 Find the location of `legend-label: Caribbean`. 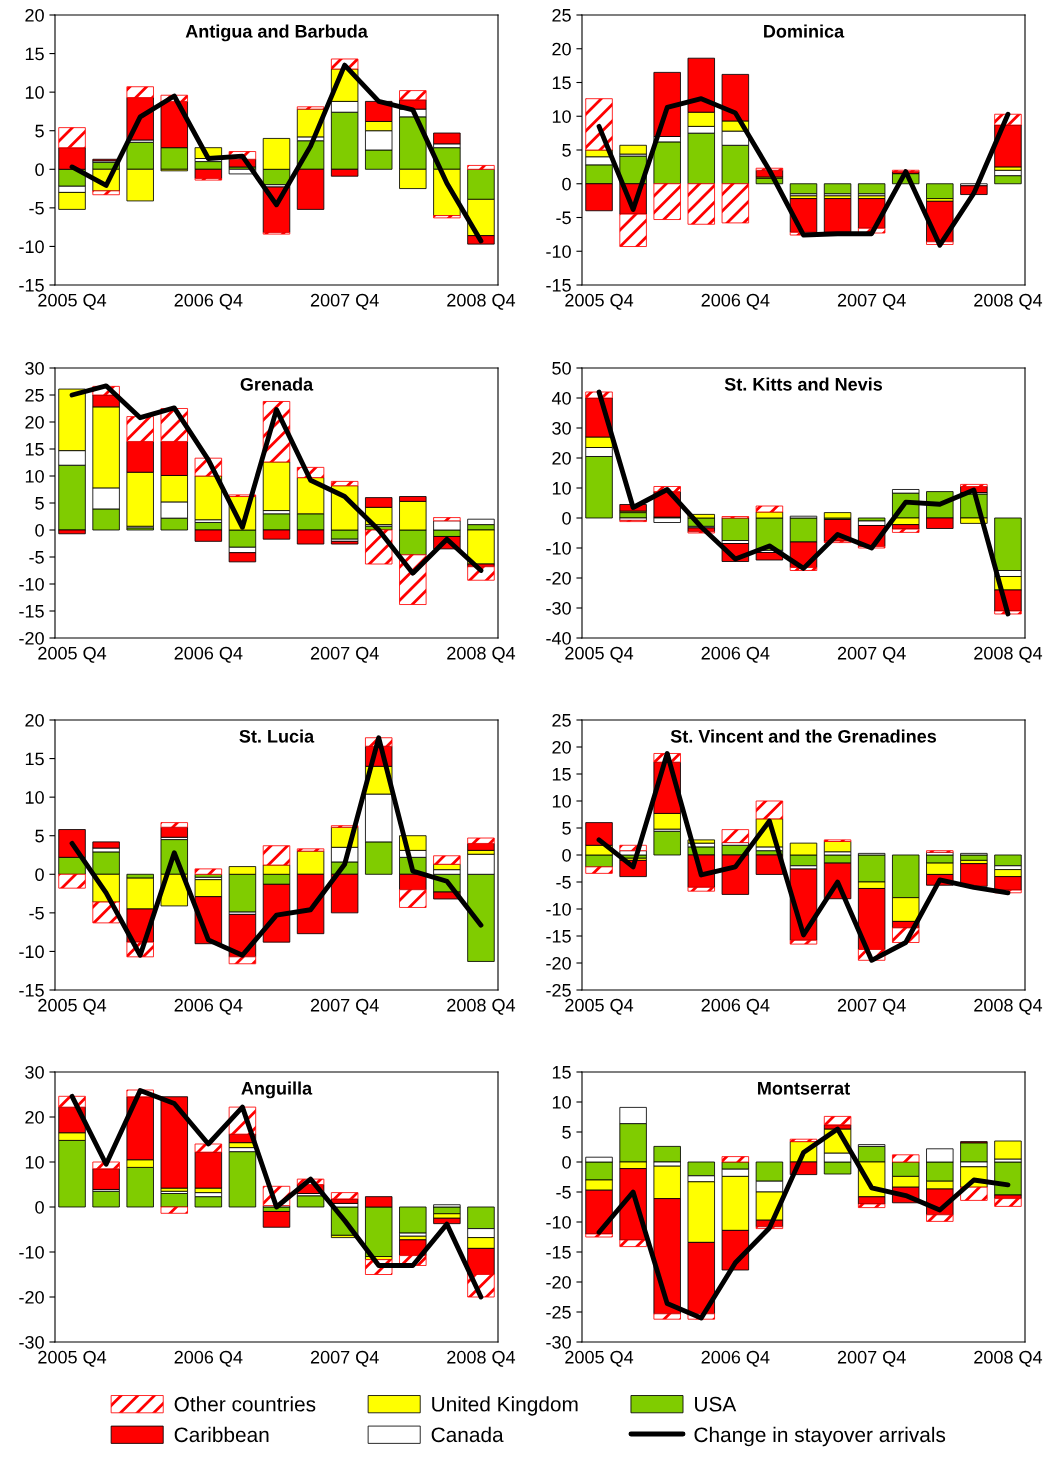

legend-label: Caribbean is located at coordinates (221, 1434).